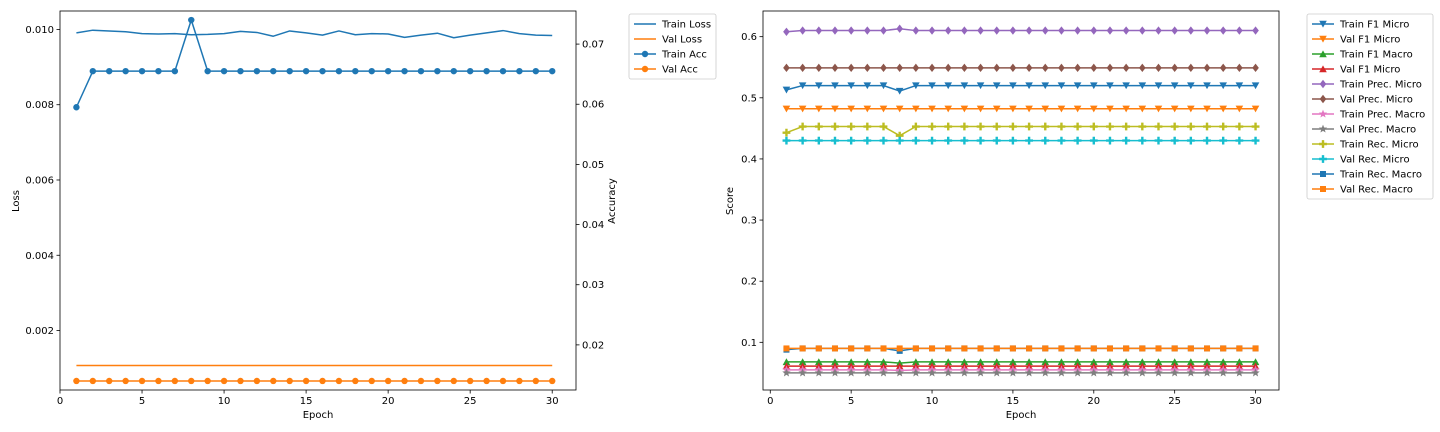  Describe the element at coordinates (593, 225) in the screenshot. I see `y2-tick-label: 0.04` at that location.